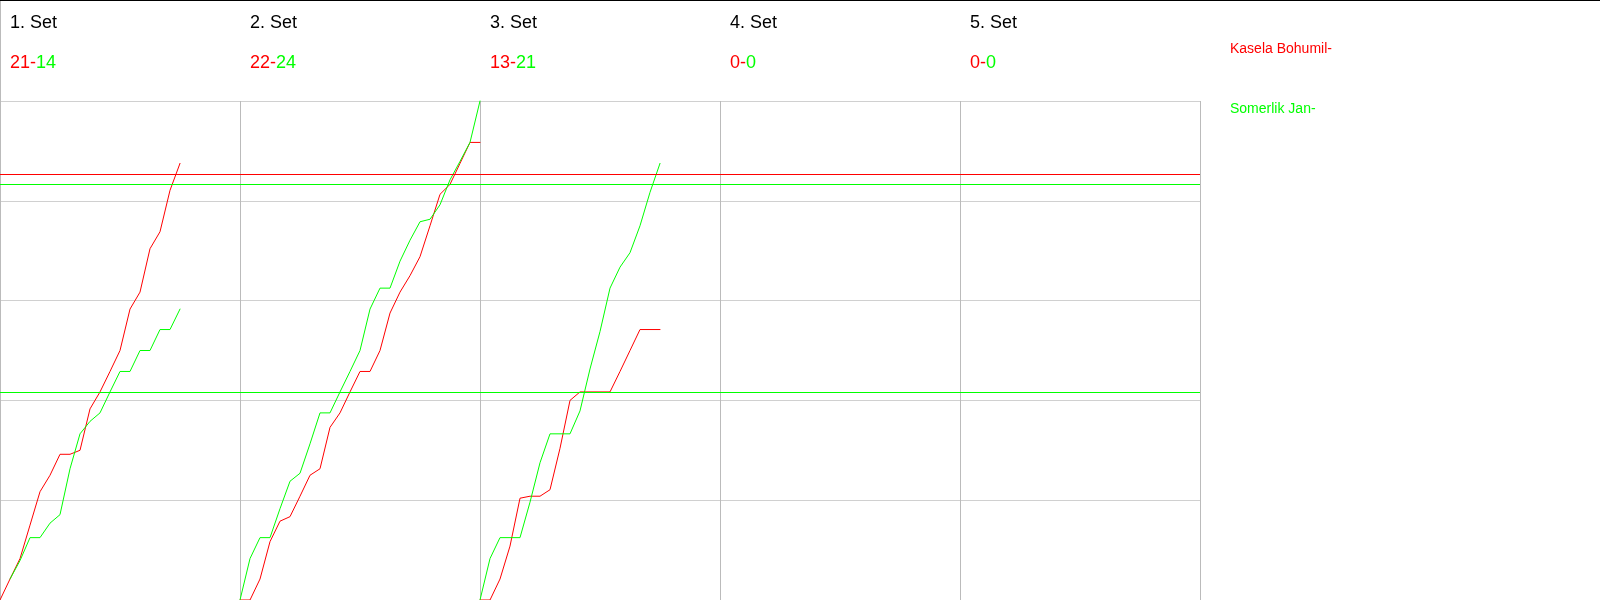 Image resolution: width=1600 pixels, height=600 pixels. What do you see at coordinates (514, 22) in the screenshot?
I see `text: 3. Set` at bounding box center [514, 22].